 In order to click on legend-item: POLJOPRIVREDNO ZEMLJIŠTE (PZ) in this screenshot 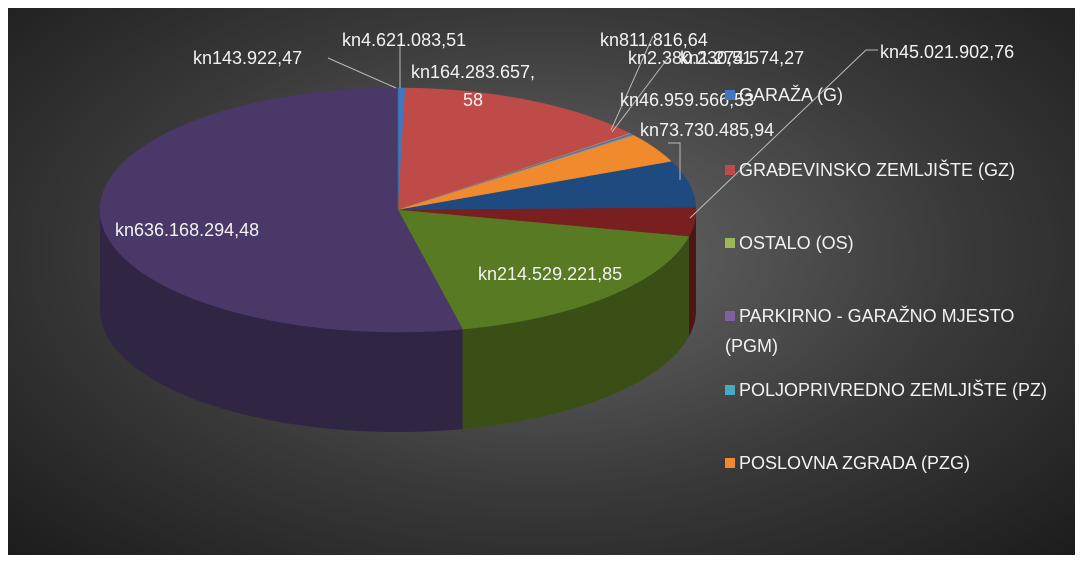, I will do `click(890, 390)`.